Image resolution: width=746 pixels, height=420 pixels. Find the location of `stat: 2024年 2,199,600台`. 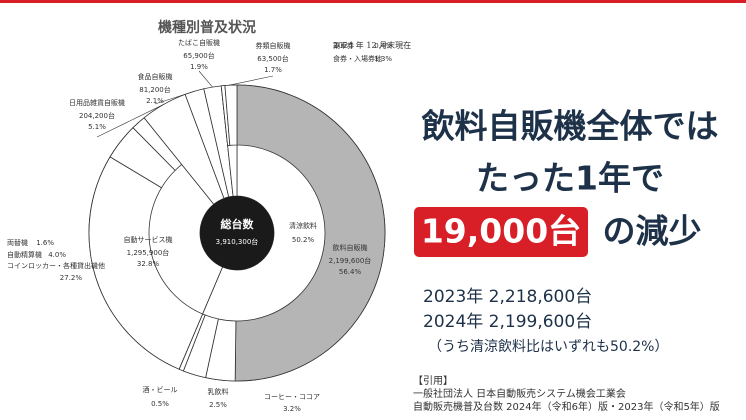

stat: 2024年 2,199,600台 is located at coordinates (507, 322).